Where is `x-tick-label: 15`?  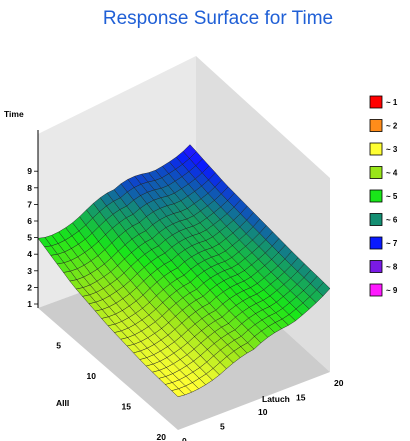
x-tick-label: 15 is located at coordinates (127, 407).